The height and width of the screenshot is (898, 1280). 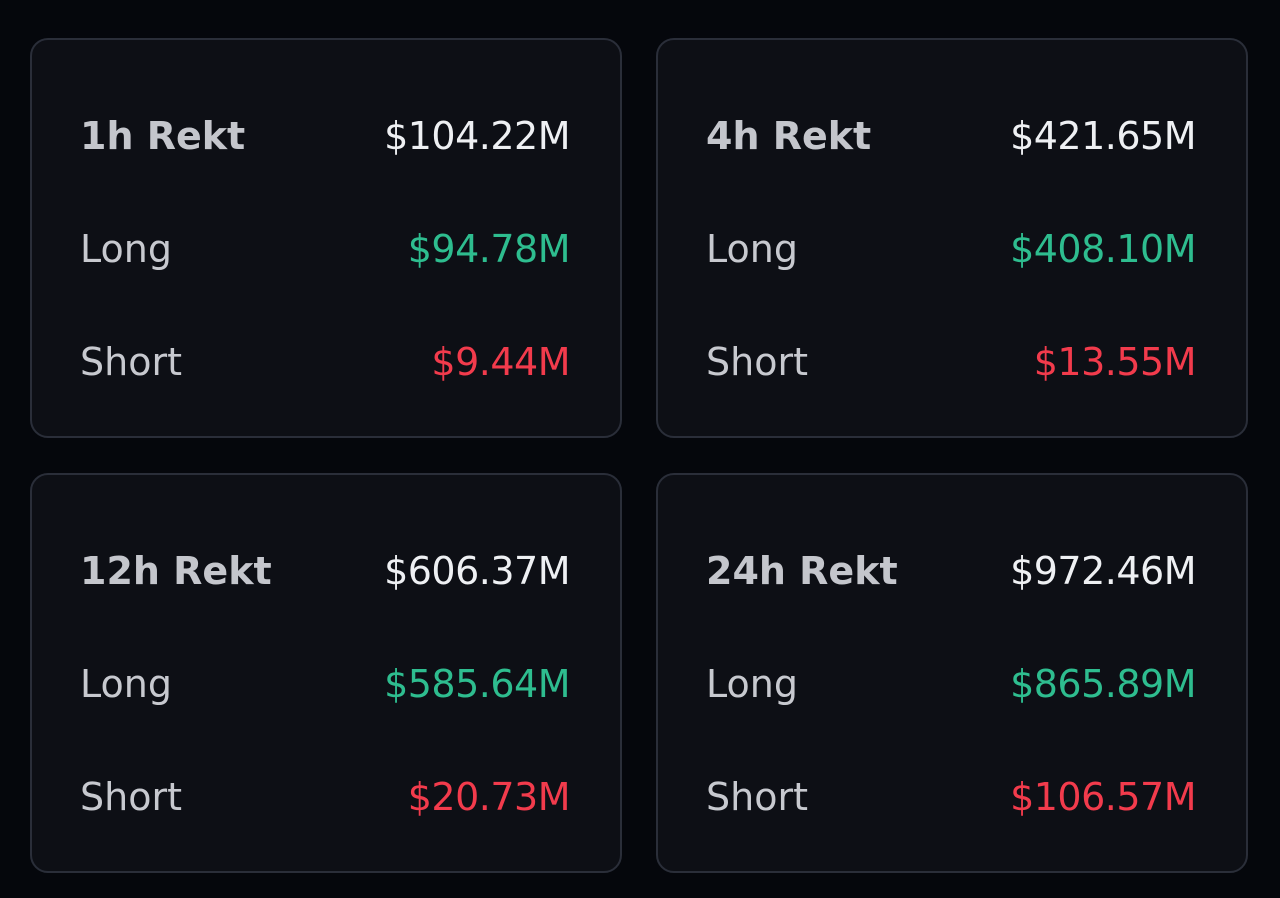 I want to click on long-row: Long $585.64M, so click(x=325, y=684).